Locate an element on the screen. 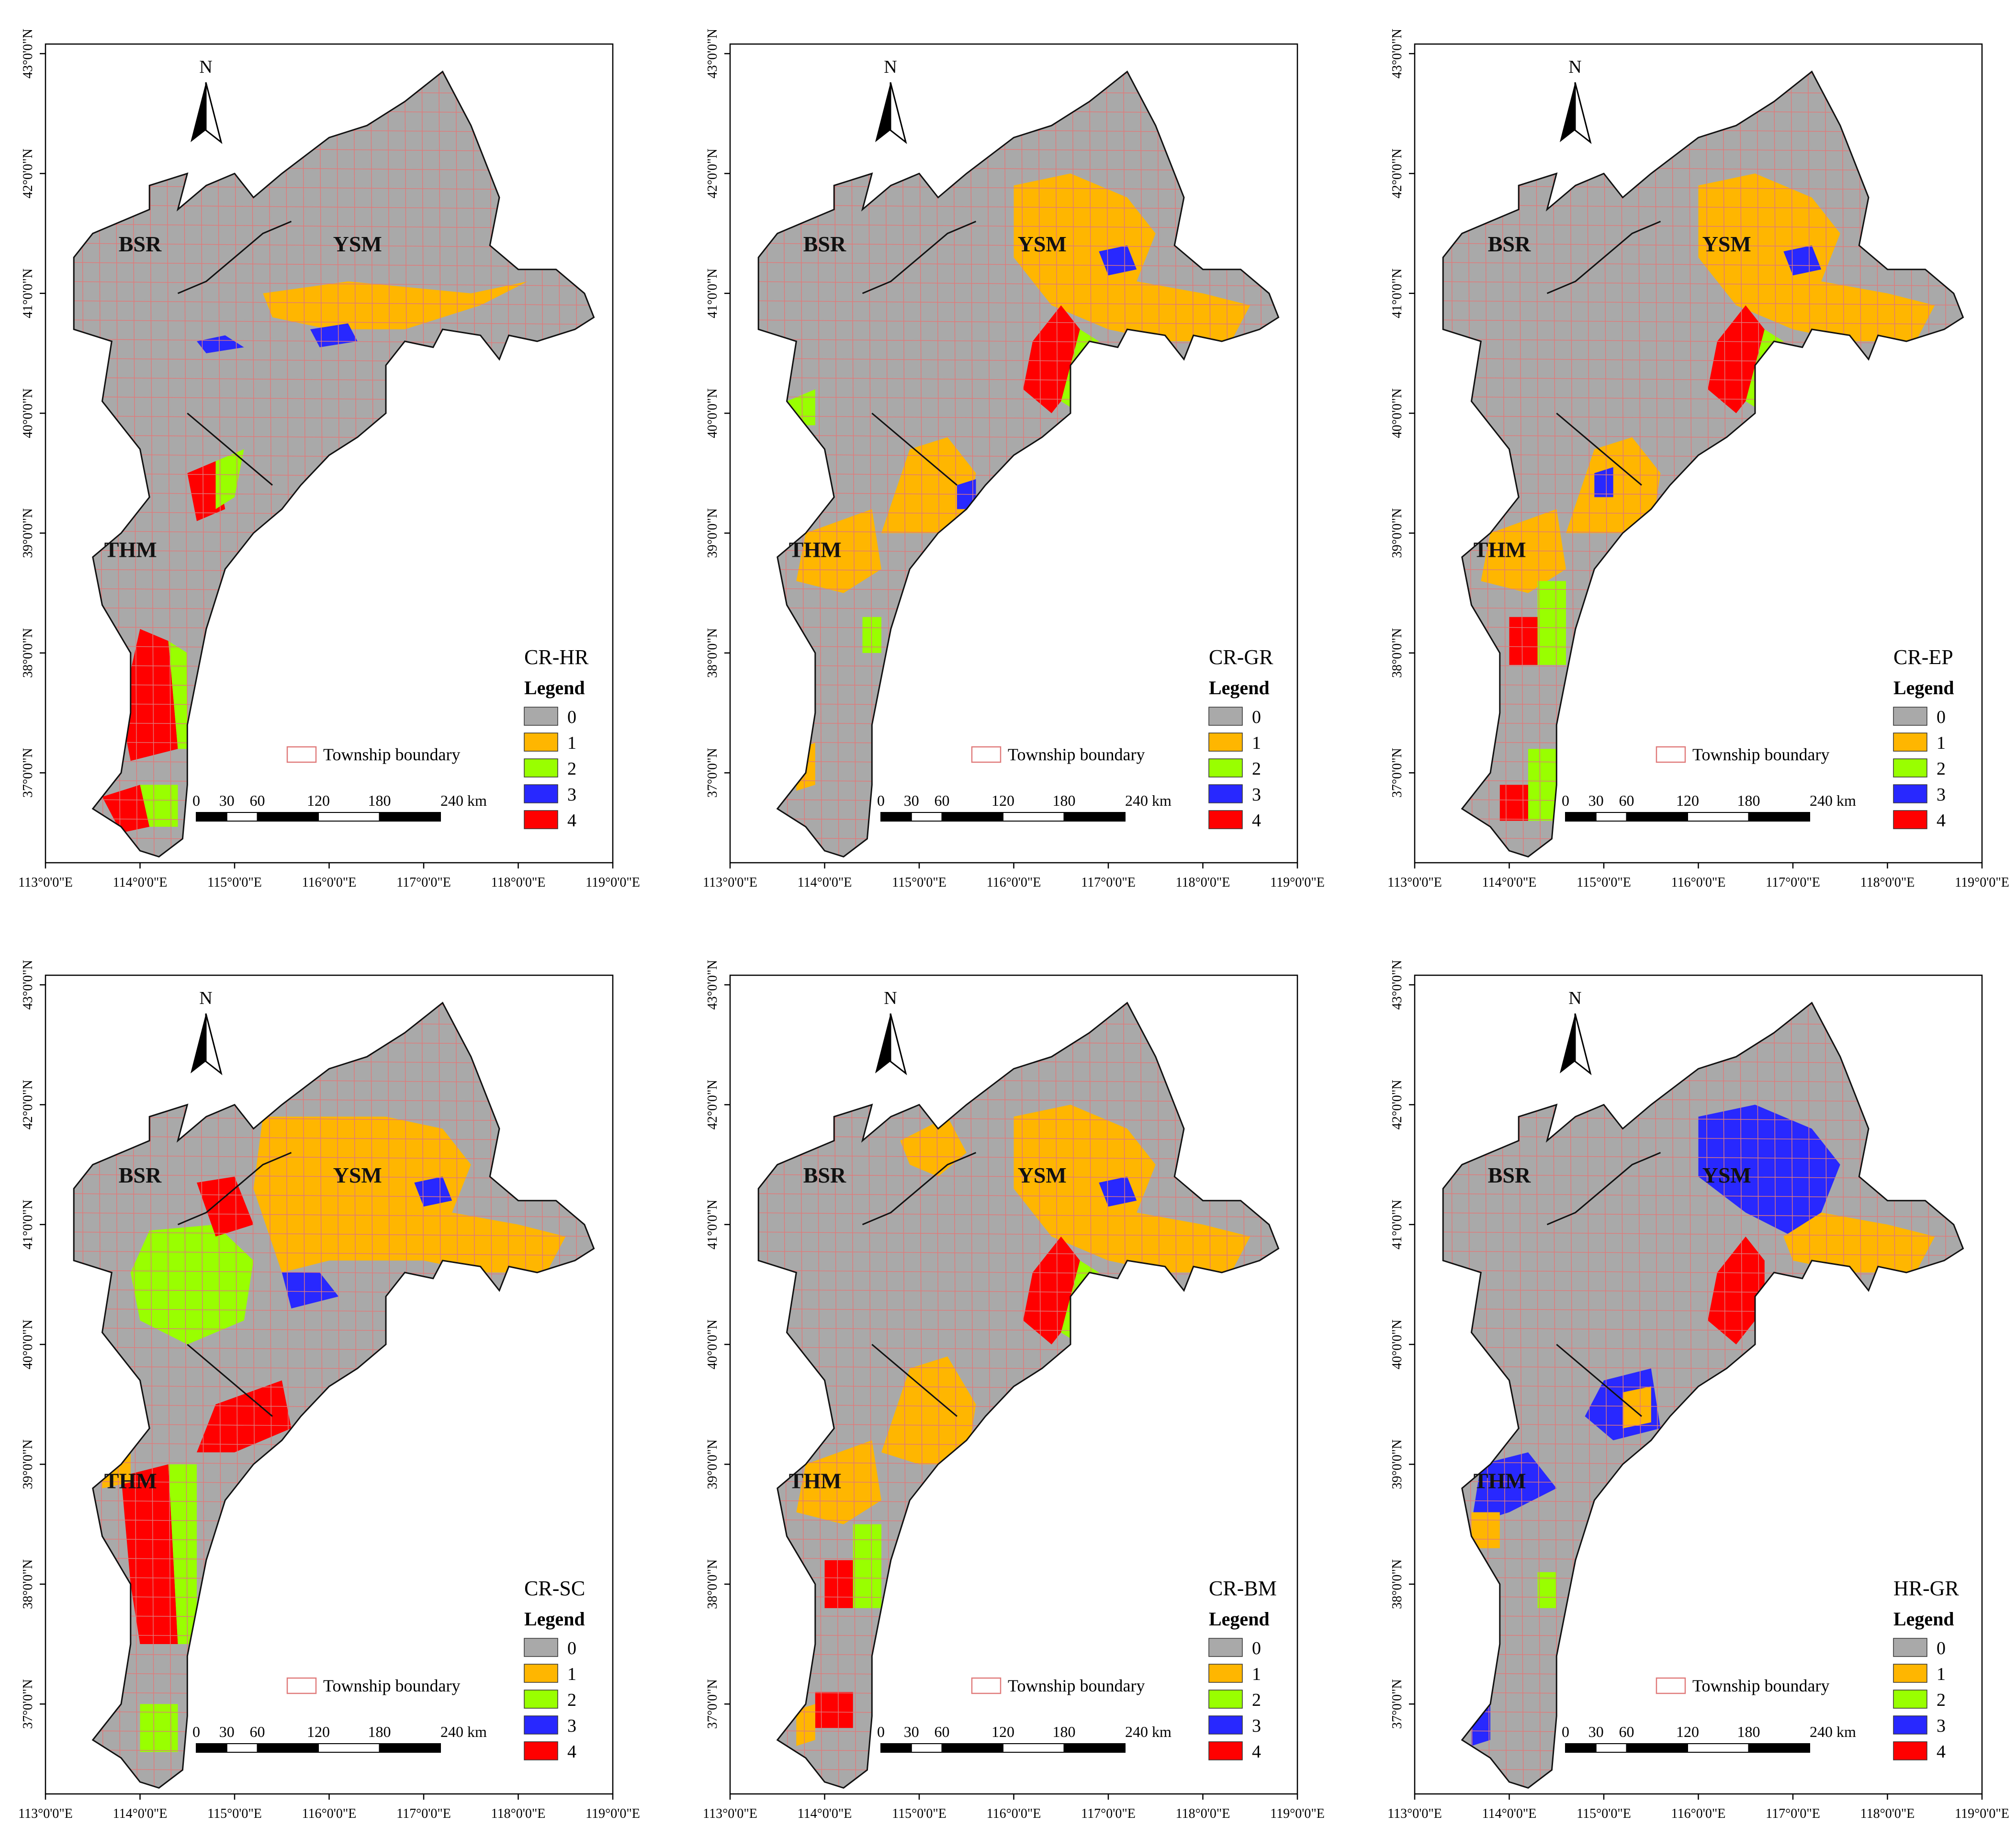  panel-title: CR-HR is located at coordinates (556, 657).